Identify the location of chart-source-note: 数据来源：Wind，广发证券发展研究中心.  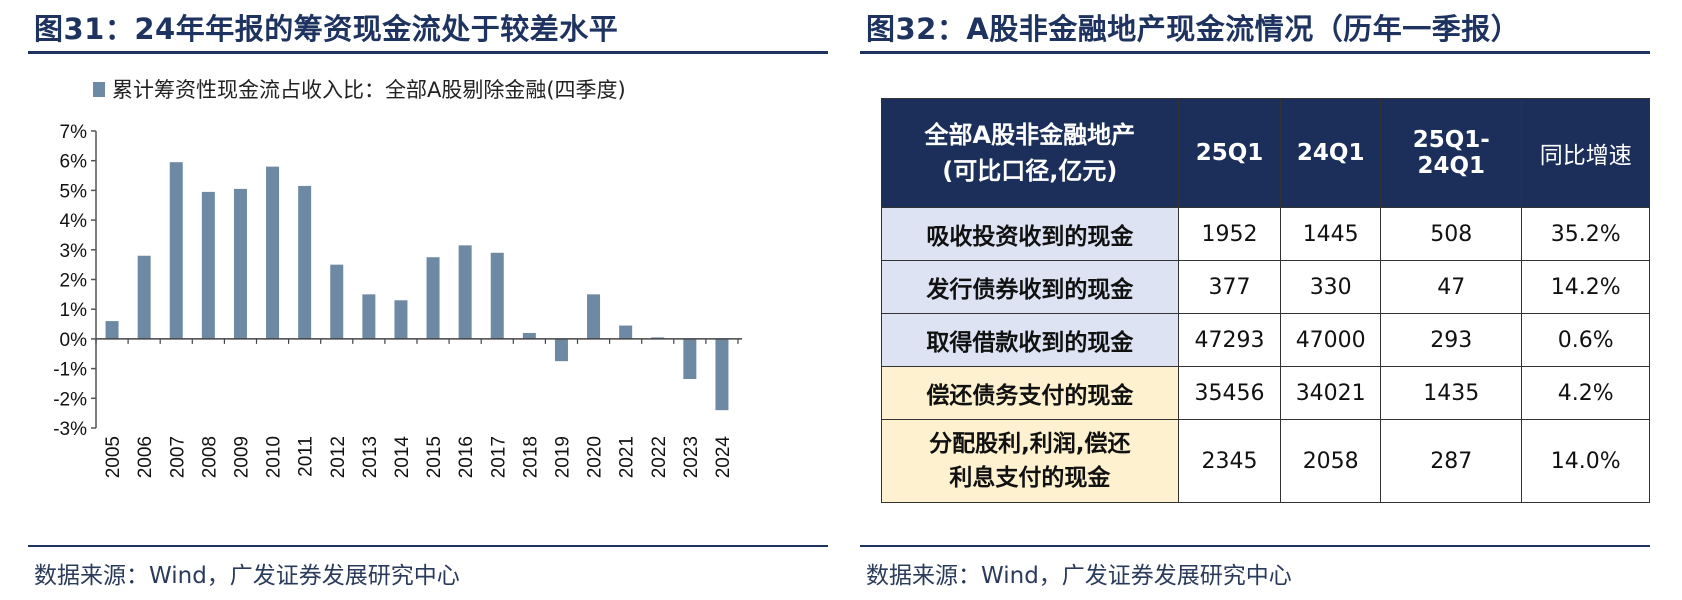
(247, 576).